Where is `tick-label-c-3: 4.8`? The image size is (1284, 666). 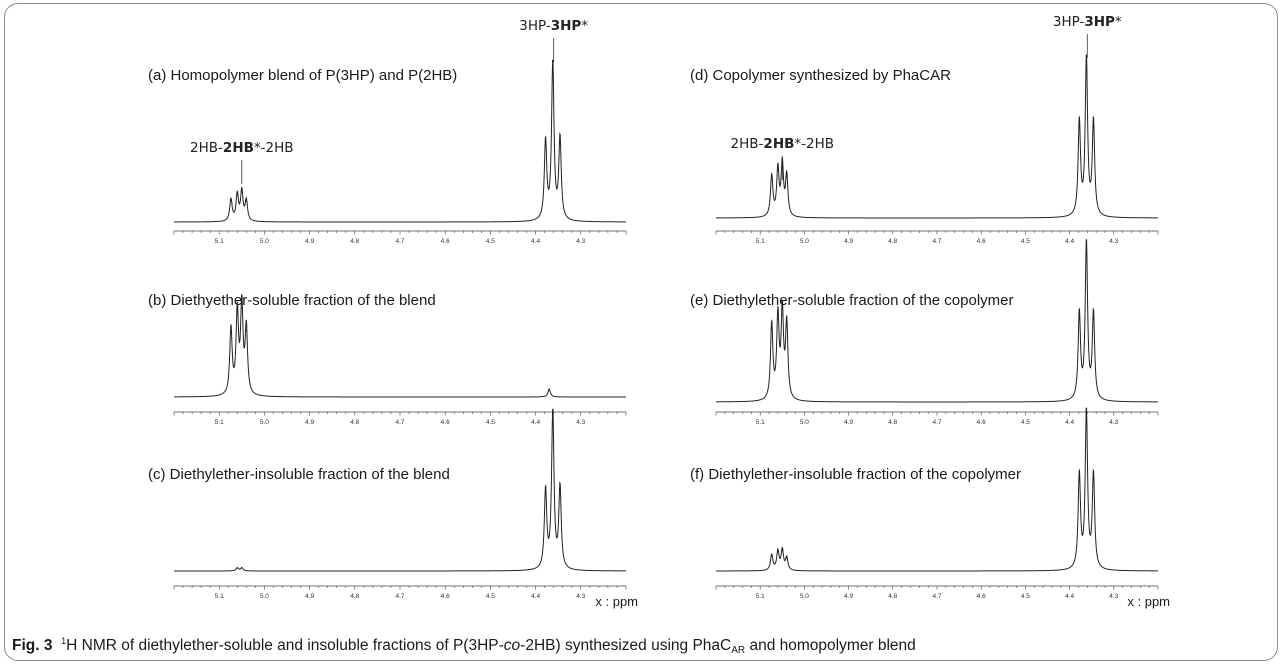 tick-label-c-3: 4.8 is located at coordinates (354, 596).